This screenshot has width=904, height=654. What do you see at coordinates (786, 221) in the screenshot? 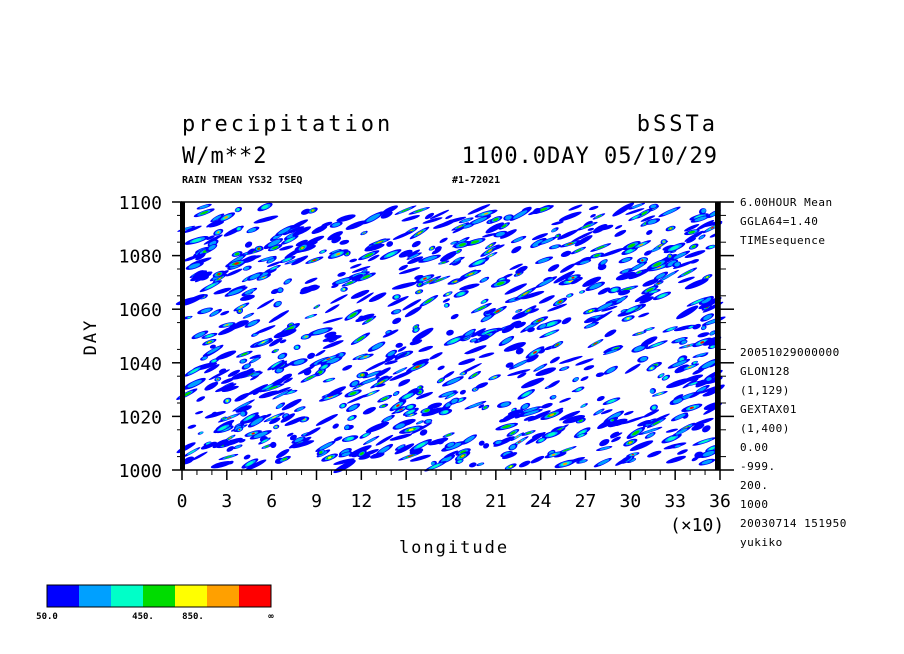
I see `side-info-top: 6.00HOUR Mean GGLA64=1.40 TIMEsequence` at bounding box center [786, 221].